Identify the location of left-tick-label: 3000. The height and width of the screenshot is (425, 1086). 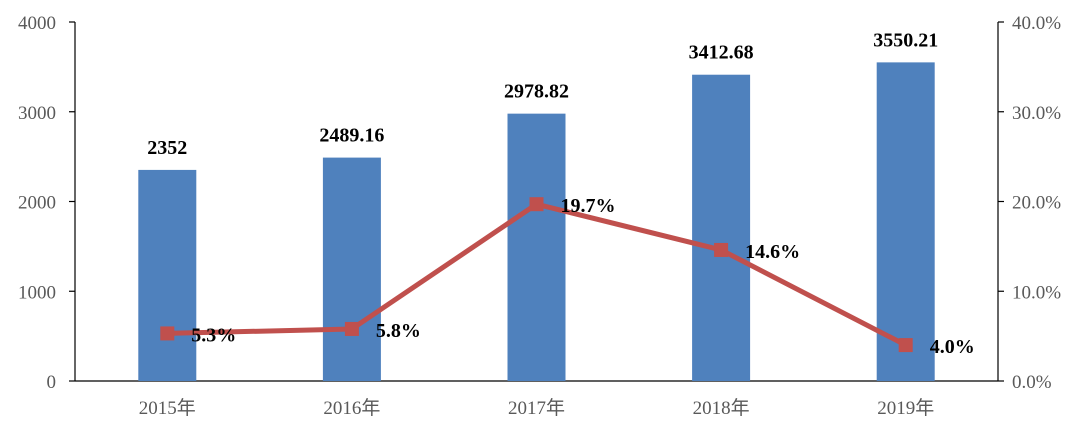
(37, 113).